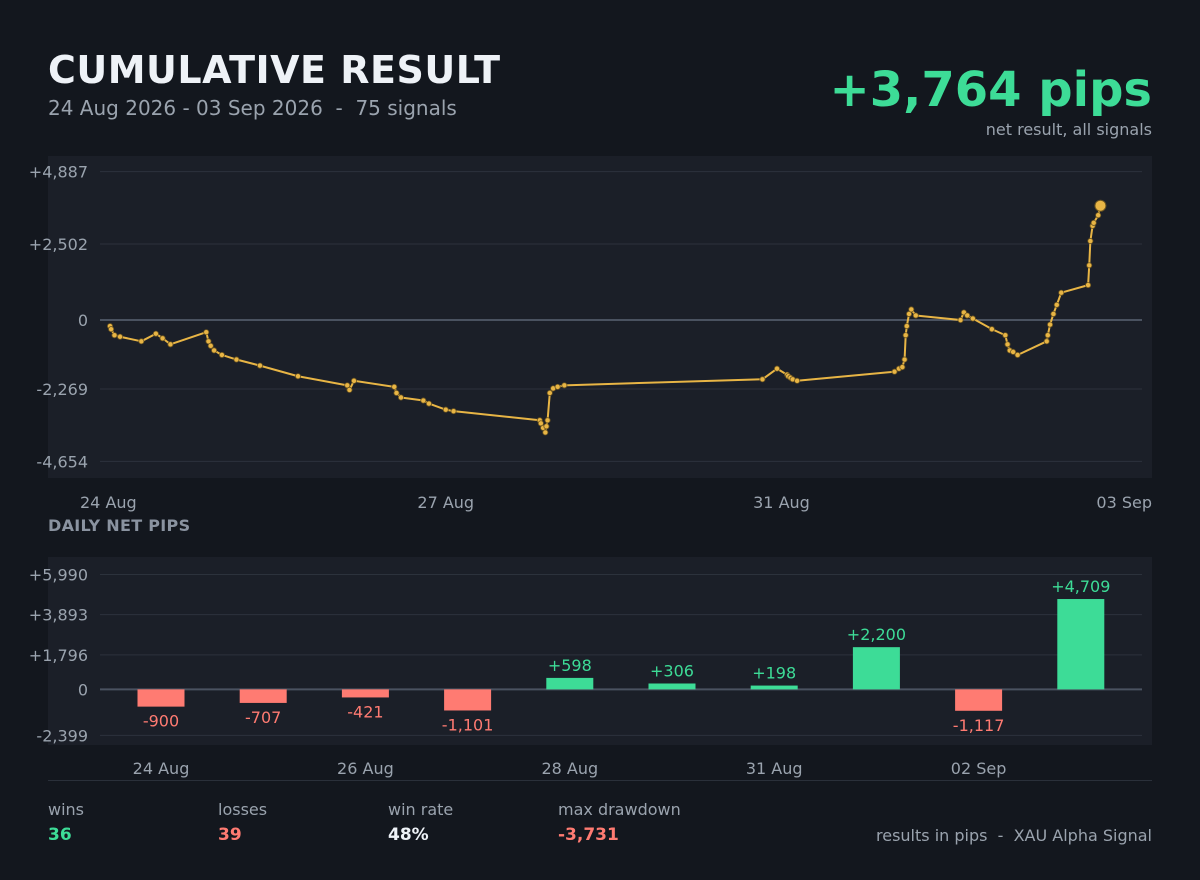 Image resolution: width=1200 pixels, height=880 pixels. What do you see at coordinates (569, 768) in the screenshot?
I see `x-tick-label: 28 Aug` at bounding box center [569, 768].